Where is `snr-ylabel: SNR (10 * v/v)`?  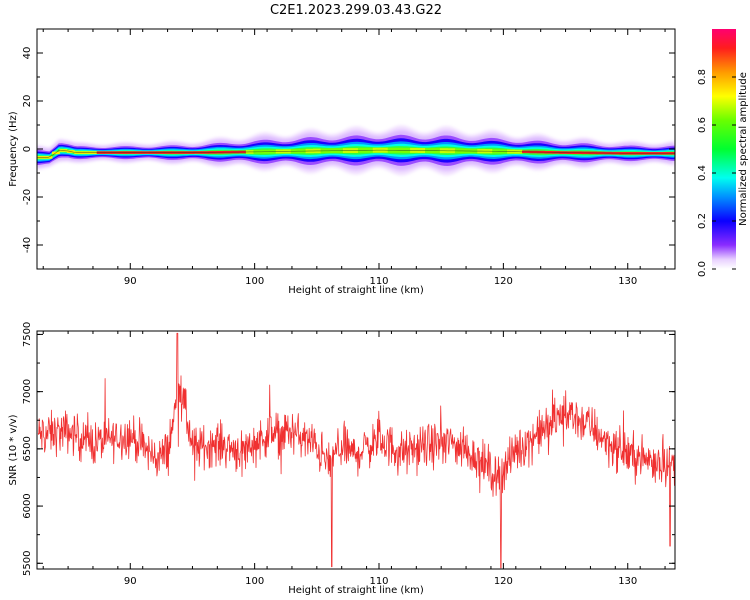
snr-ylabel: SNR (10 * v/v) is located at coordinates (13, 449).